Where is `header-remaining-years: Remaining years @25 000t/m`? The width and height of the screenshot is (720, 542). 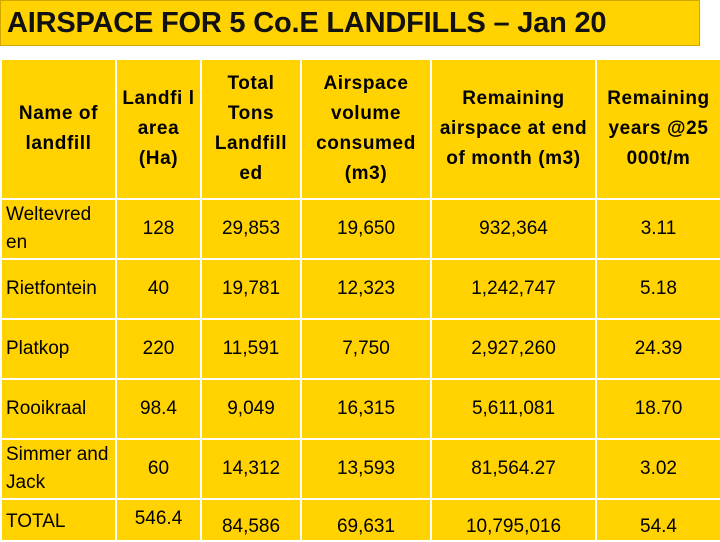
header-remaining-years: Remaining years @25 000t/m is located at coordinates (657, 129).